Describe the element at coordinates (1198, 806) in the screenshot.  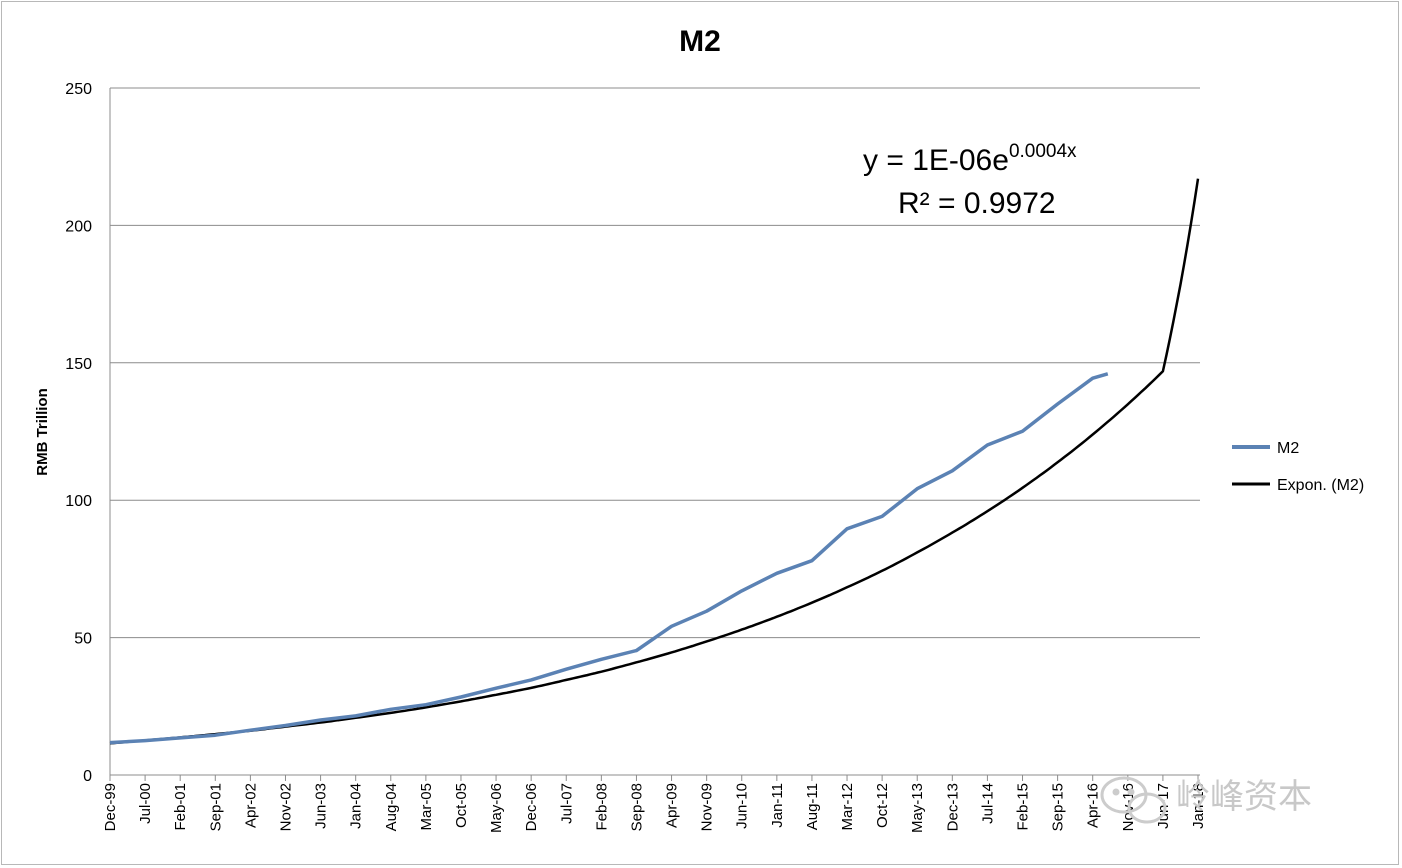
I see `x-tick-label: Jan-18` at that location.